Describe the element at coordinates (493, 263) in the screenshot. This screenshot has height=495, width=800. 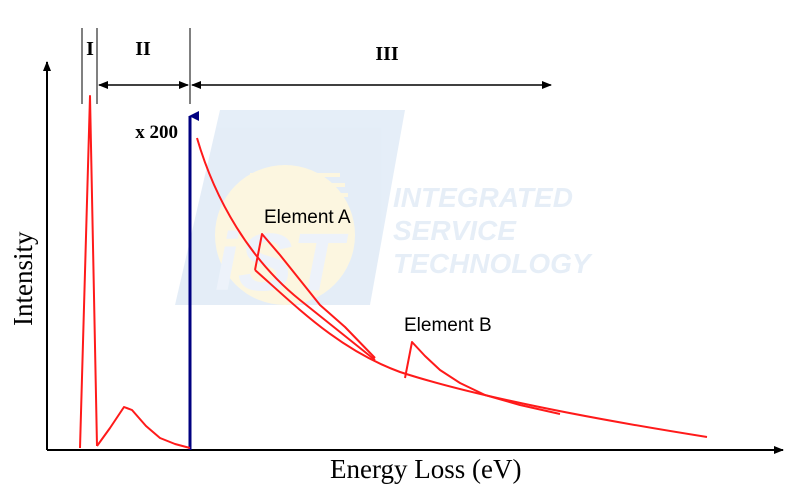
I see `watermark-line-3: TECHNOLOGY` at that location.